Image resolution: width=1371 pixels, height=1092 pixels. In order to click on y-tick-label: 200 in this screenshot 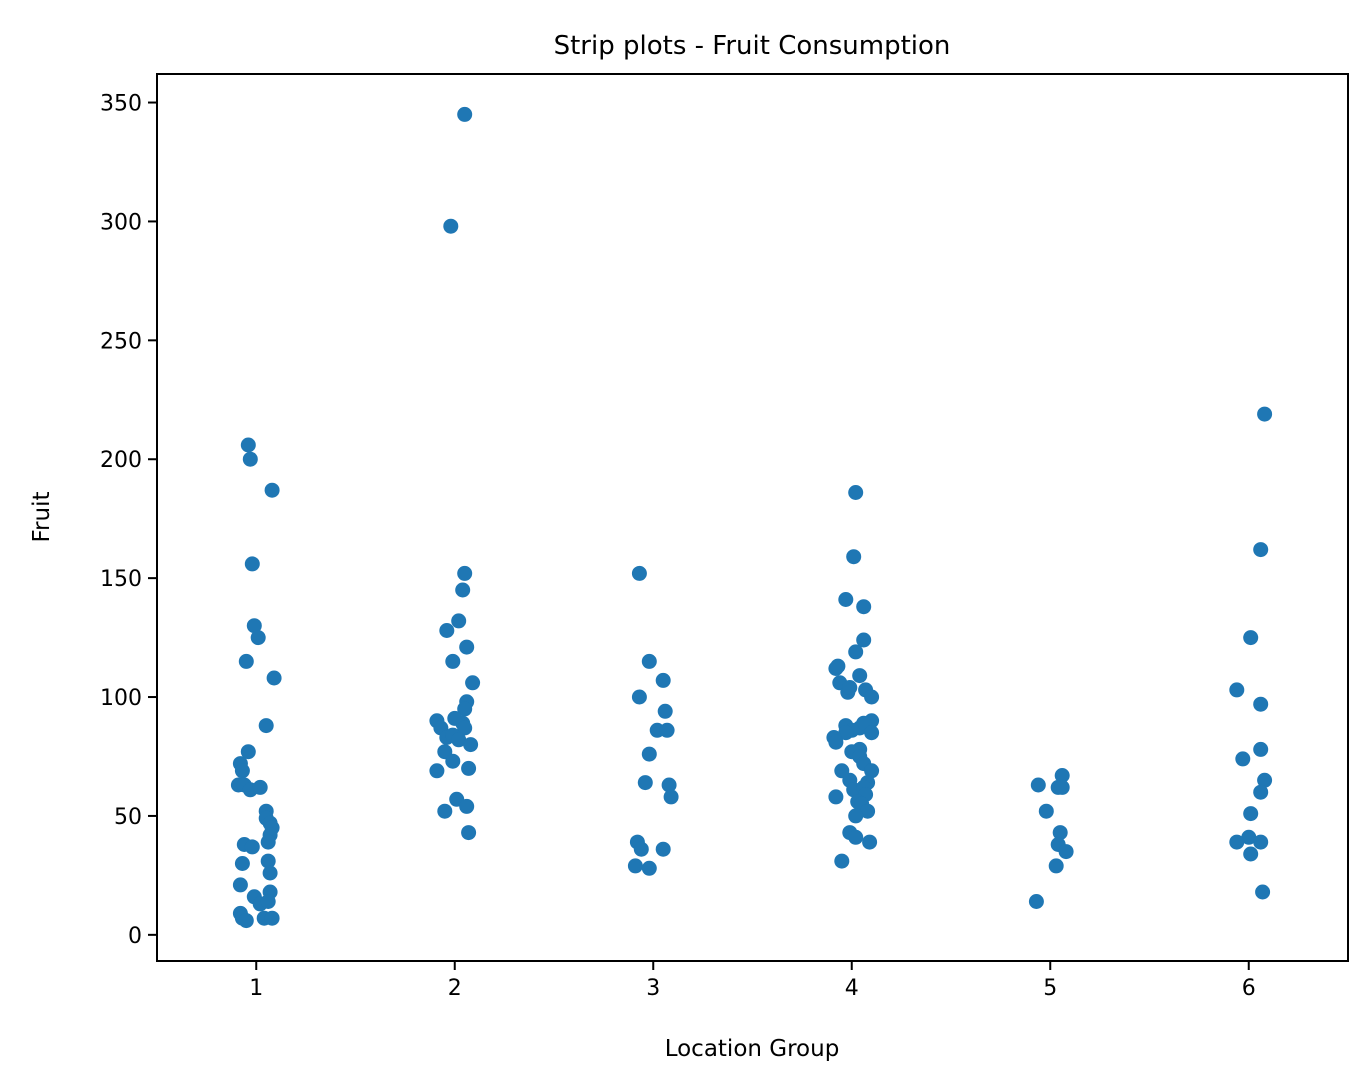, I will do `click(121, 460)`.